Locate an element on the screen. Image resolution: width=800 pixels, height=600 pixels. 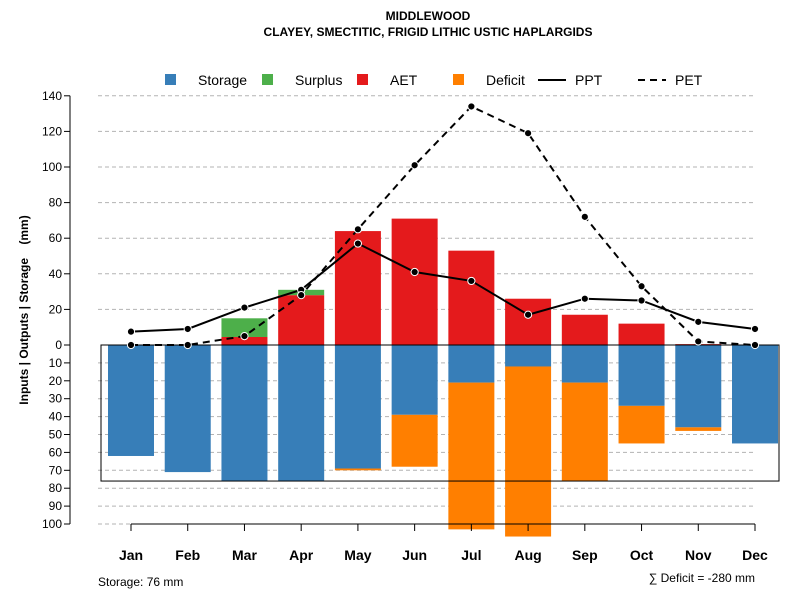
pet-point-dec is located at coordinates (755, 345).